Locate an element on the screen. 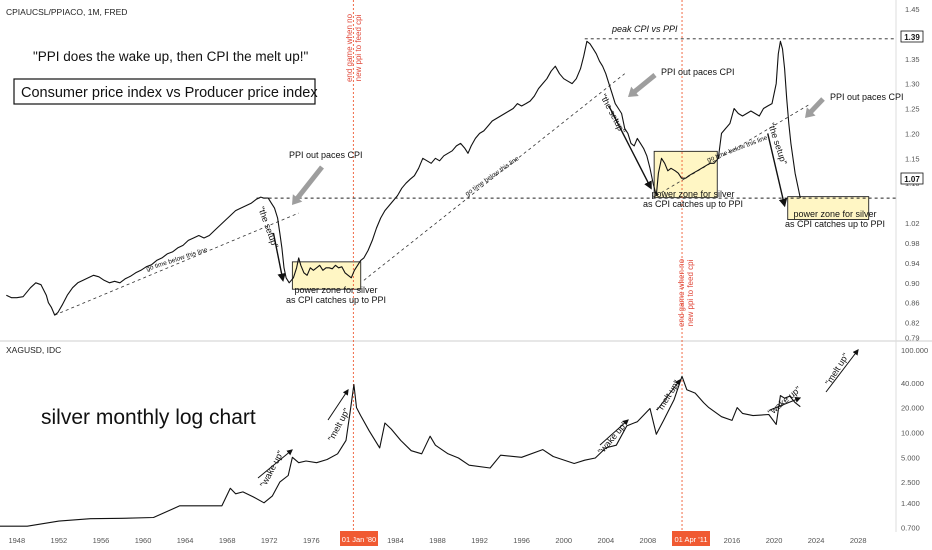 This screenshot has height=550, width=932. x-tick: 1960 is located at coordinates (143, 540).